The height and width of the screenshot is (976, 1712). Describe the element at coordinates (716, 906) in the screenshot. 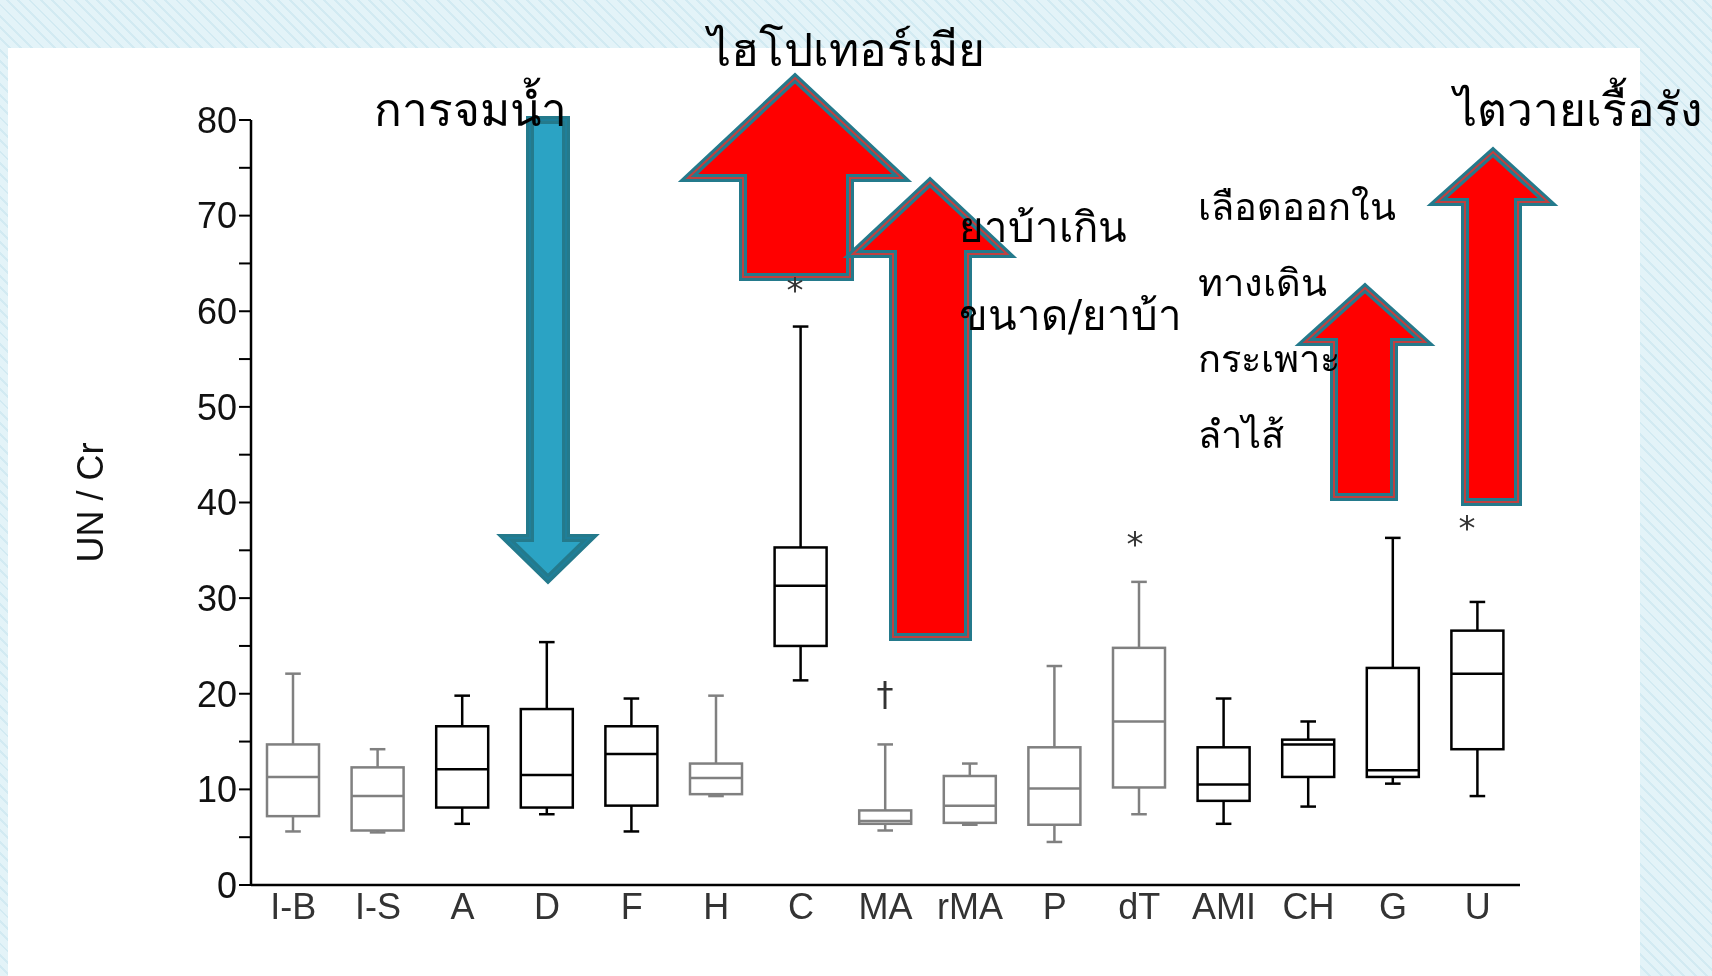

I see `x-tick-label: H` at that location.